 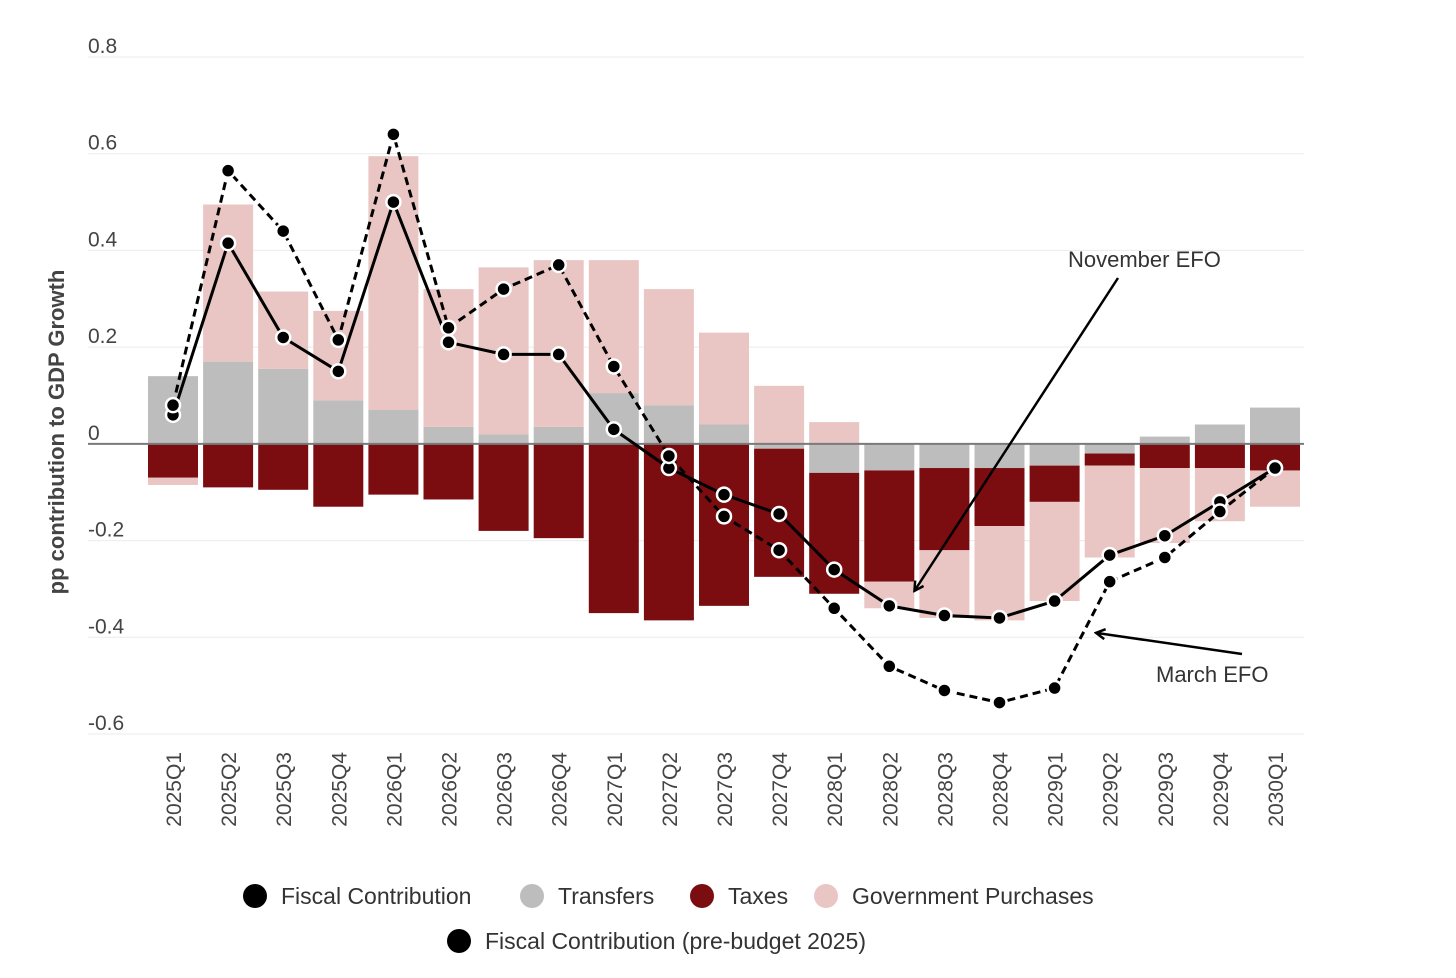 I want to click on bar-transfers-2030q1, so click(x=1275, y=425).